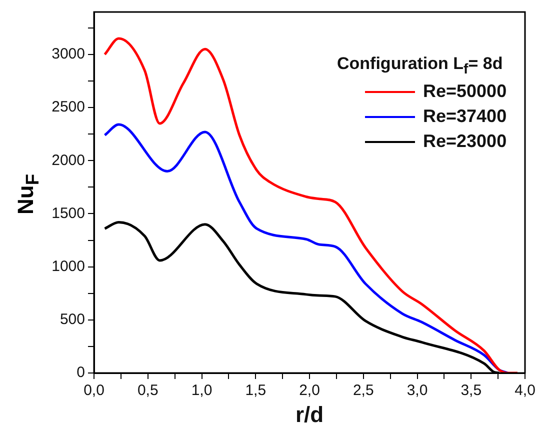  I want to click on legend-label: Re=50000, so click(465, 91).